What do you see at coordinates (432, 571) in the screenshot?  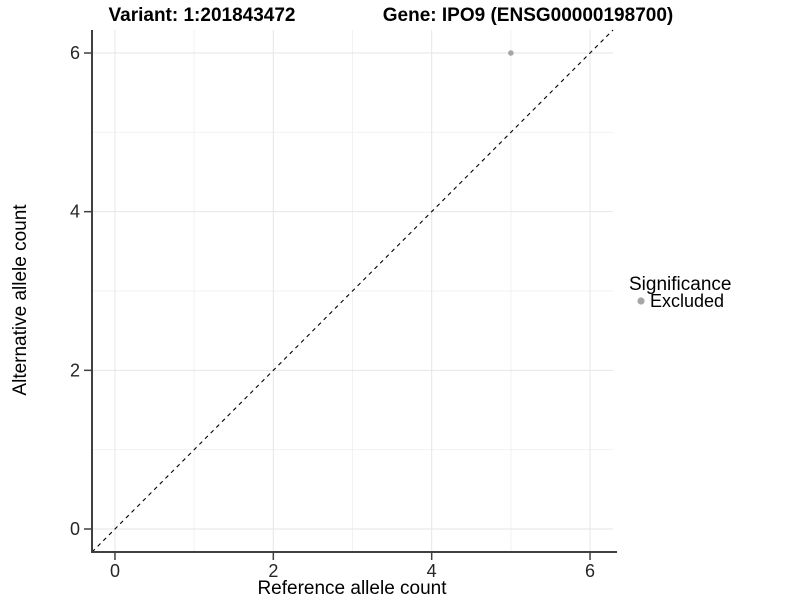 I see `x-tick-label: 4` at bounding box center [432, 571].